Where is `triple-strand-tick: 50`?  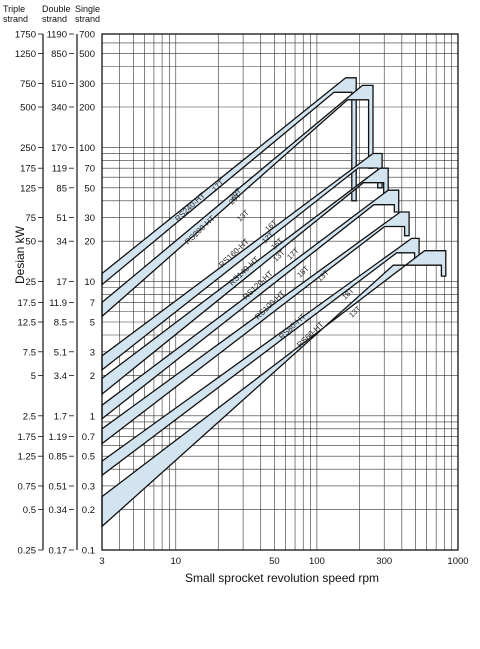 triple-strand-tick: 50 is located at coordinates (30, 242).